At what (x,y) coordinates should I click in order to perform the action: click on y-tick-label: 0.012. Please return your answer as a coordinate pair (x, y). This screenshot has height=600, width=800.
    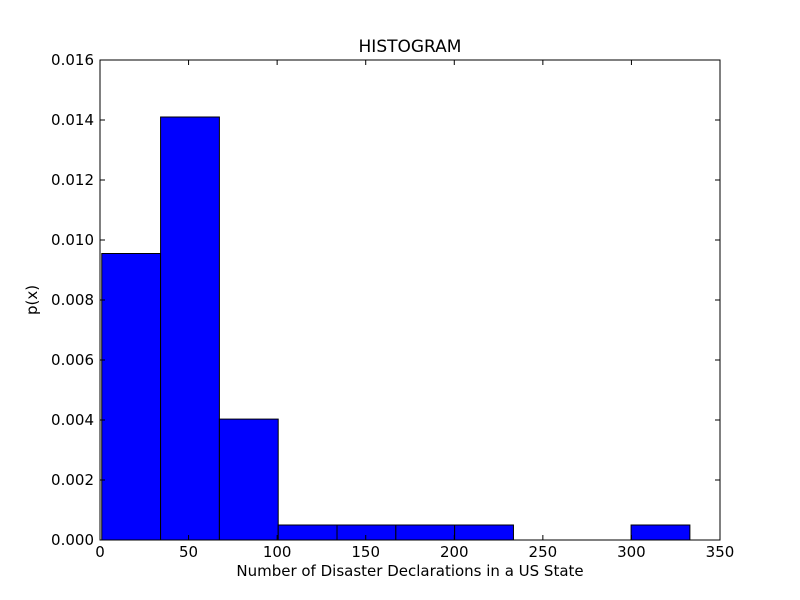
    Looking at the image, I should click on (72, 180).